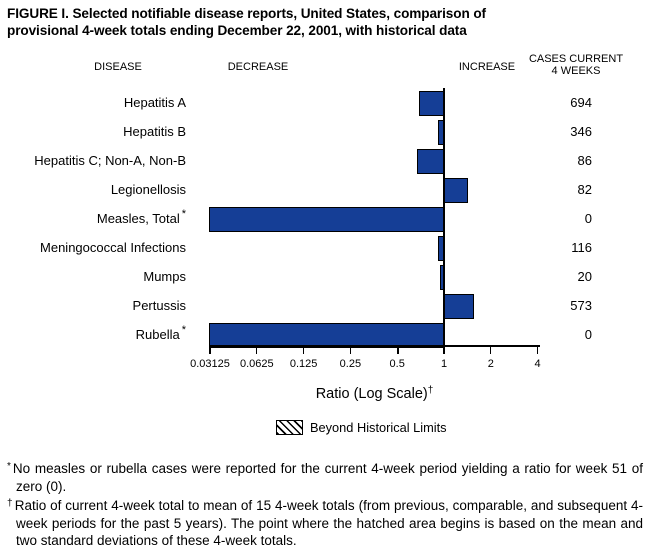 Image resolution: width=649 pixels, height=553 pixels. I want to click on x-axis-tick-label: 0.25, so click(350, 364).